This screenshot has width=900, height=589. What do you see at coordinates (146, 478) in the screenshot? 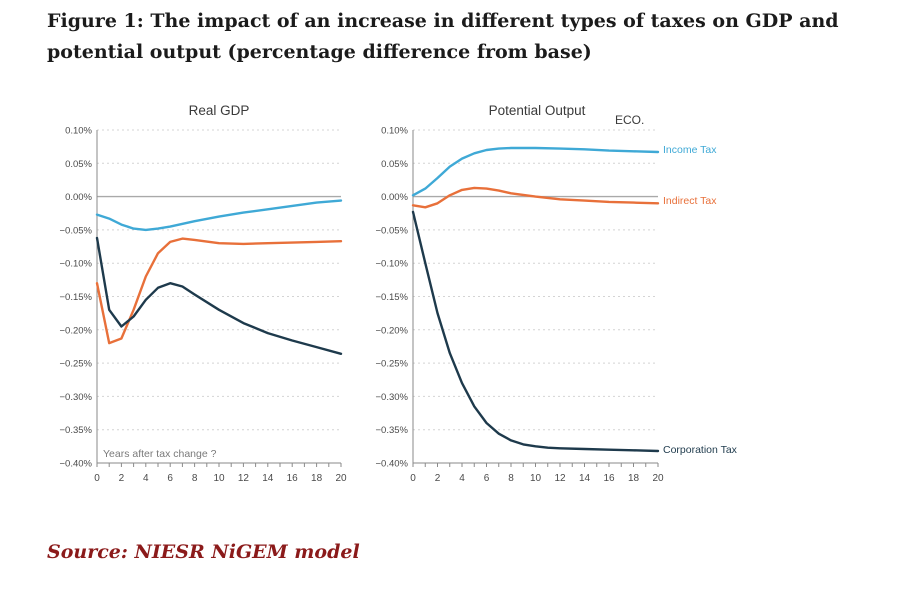
I see `p1-x-tick-label: 4` at bounding box center [146, 478].